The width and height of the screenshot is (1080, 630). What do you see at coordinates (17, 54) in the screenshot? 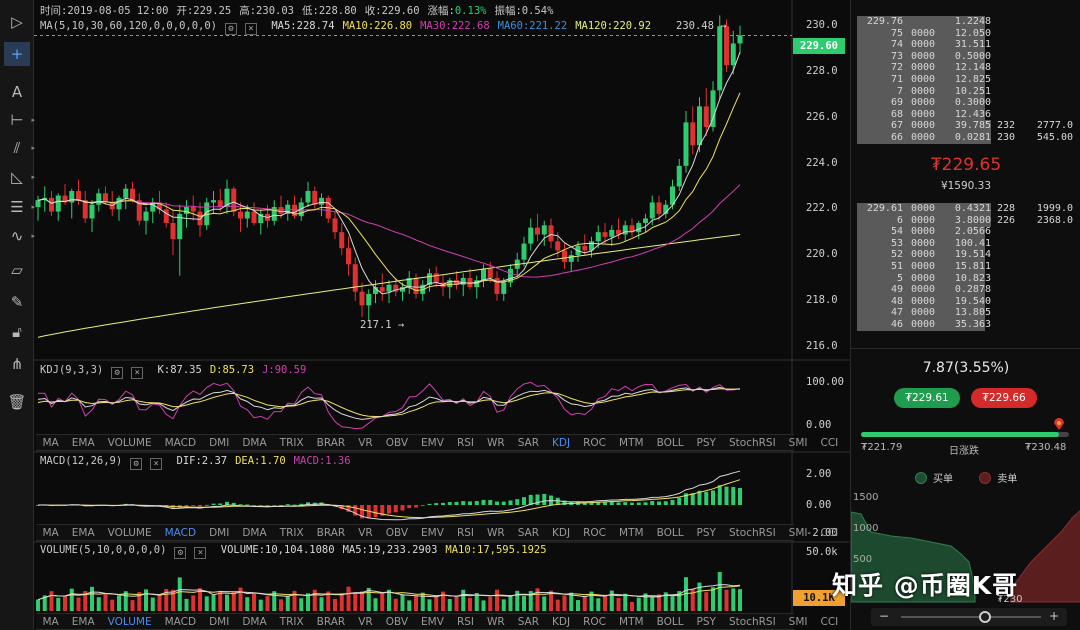
I see `crosshair-icon: +` at bounding box center [17, 54].